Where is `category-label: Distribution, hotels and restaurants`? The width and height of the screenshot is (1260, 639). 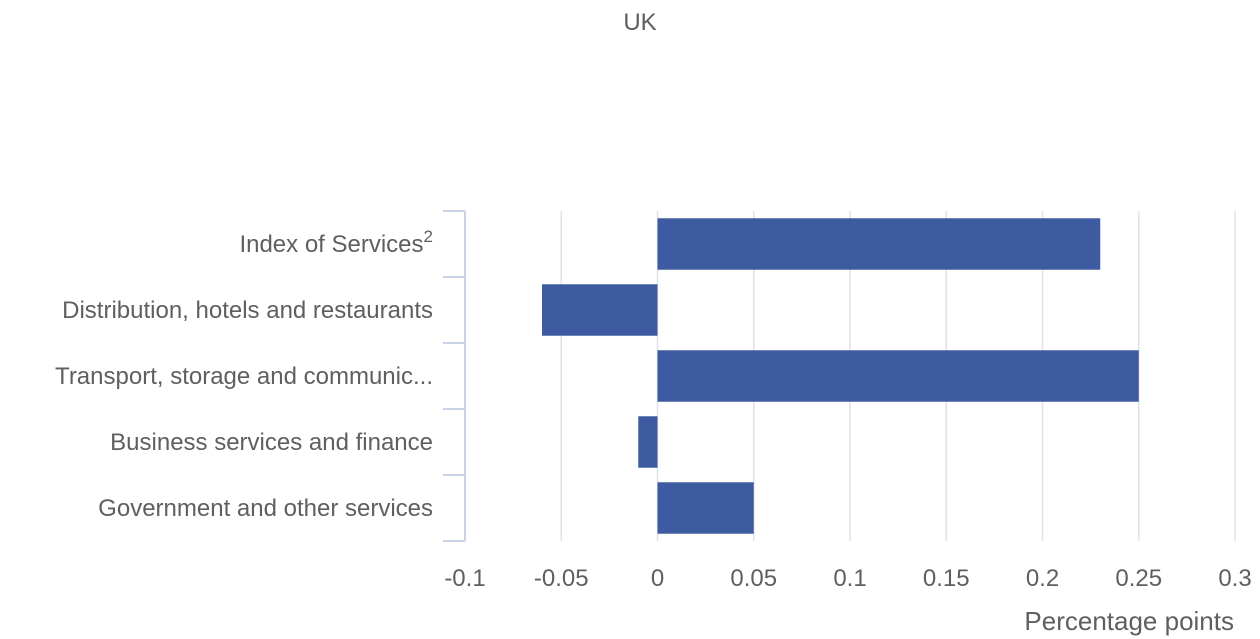 category-label: Distribution, hotels and restaurants is located at coordinates (247, 310).